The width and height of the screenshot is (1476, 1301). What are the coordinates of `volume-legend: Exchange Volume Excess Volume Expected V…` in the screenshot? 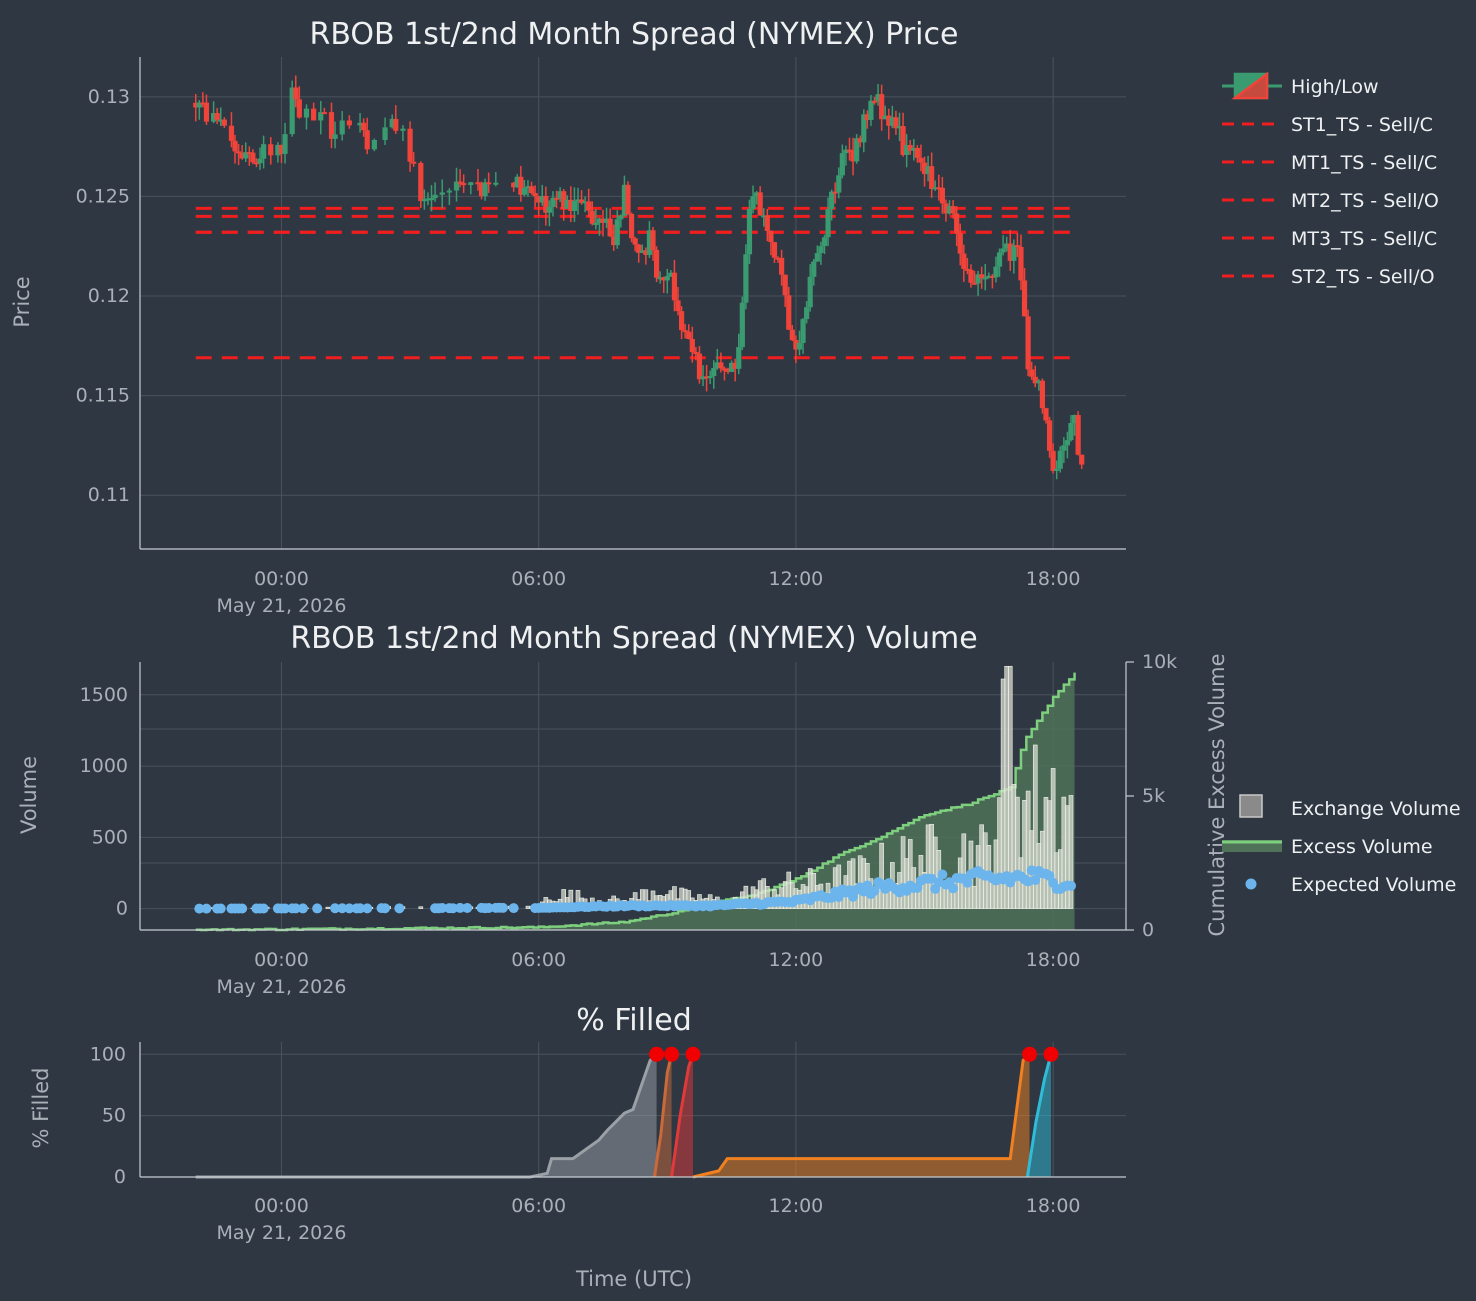 It's located at (1341, 845).